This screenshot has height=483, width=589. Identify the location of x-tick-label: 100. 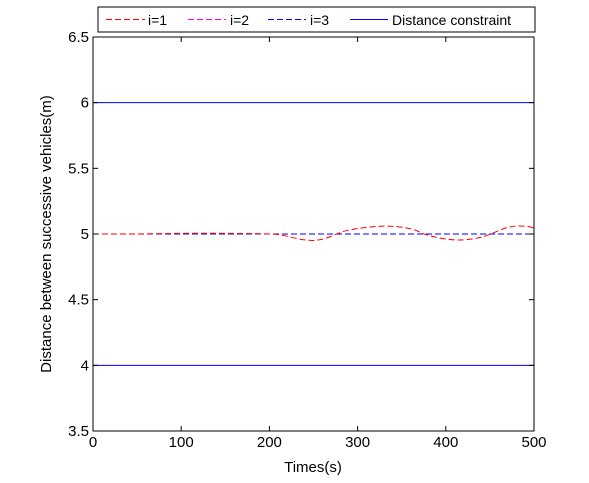
(181, 442).